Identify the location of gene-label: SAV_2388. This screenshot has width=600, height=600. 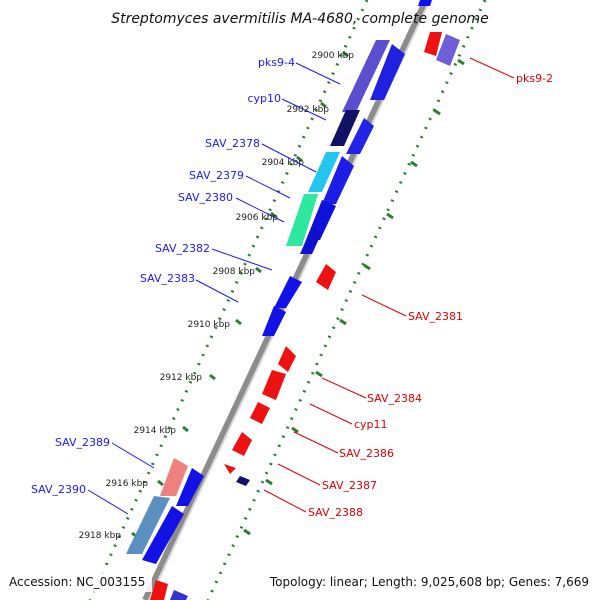
(335, 512).